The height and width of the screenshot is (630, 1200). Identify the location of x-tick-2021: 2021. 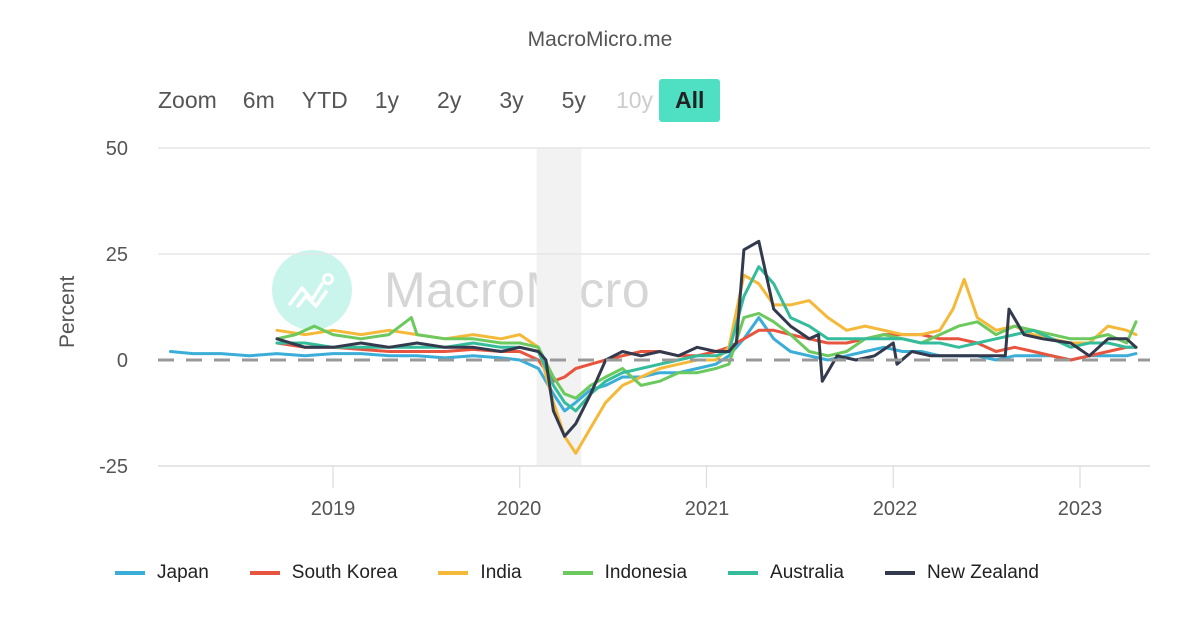
(707, 509).